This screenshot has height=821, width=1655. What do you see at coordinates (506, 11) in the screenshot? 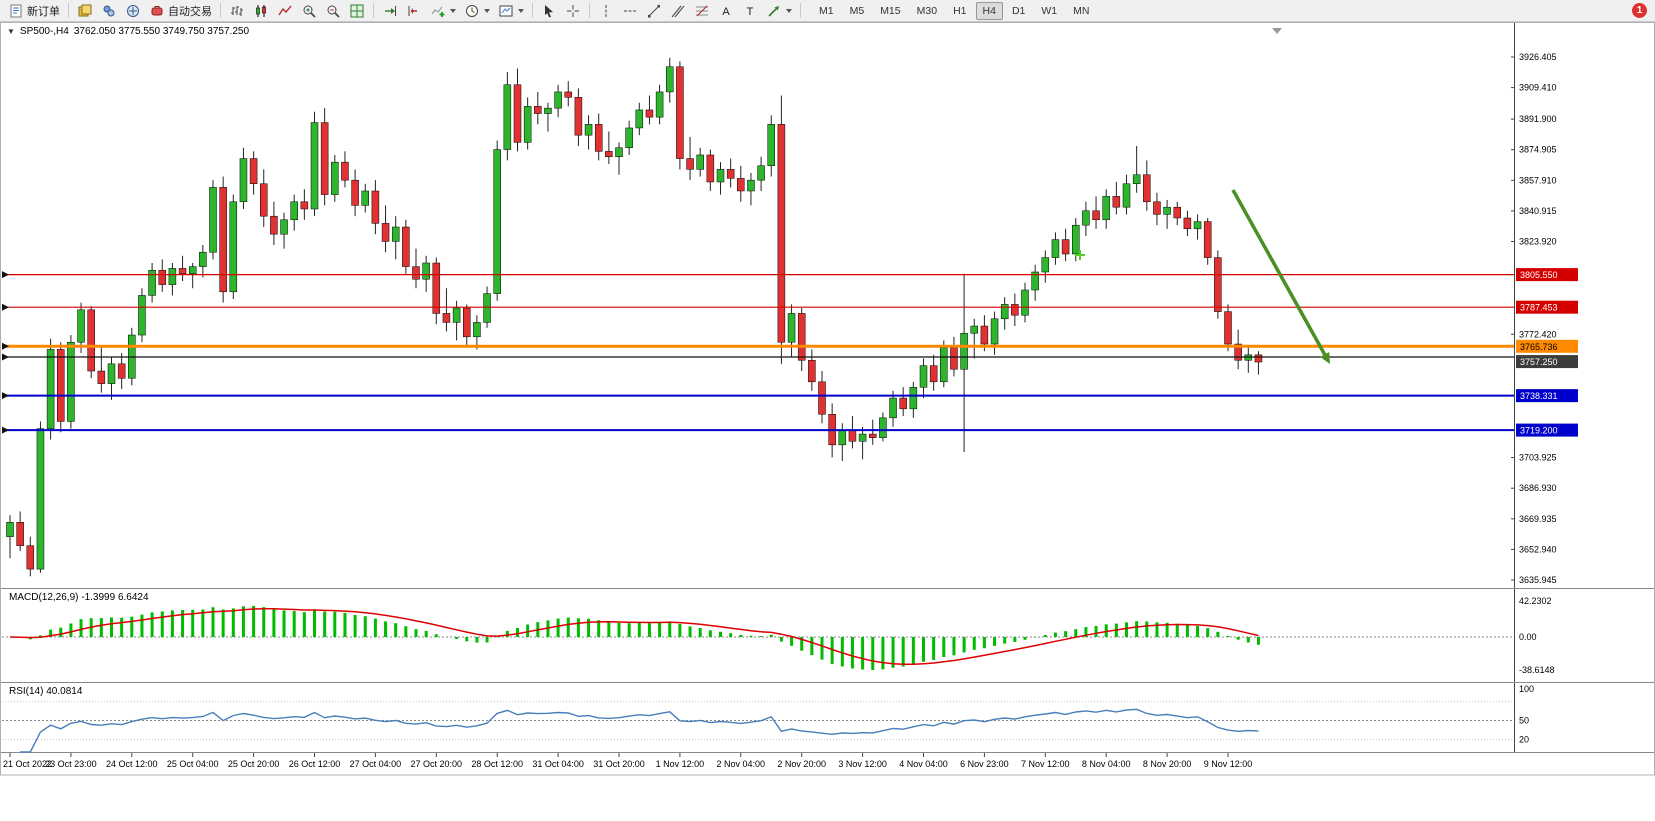
I see `template-icon` at bounding box center [506, 11].